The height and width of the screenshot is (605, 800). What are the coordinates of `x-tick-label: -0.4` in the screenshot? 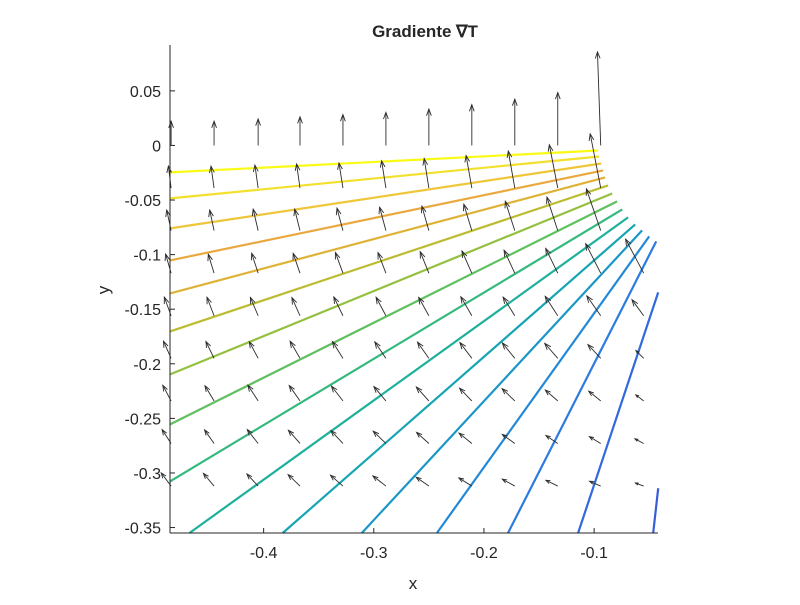 It's located at (264, 553).